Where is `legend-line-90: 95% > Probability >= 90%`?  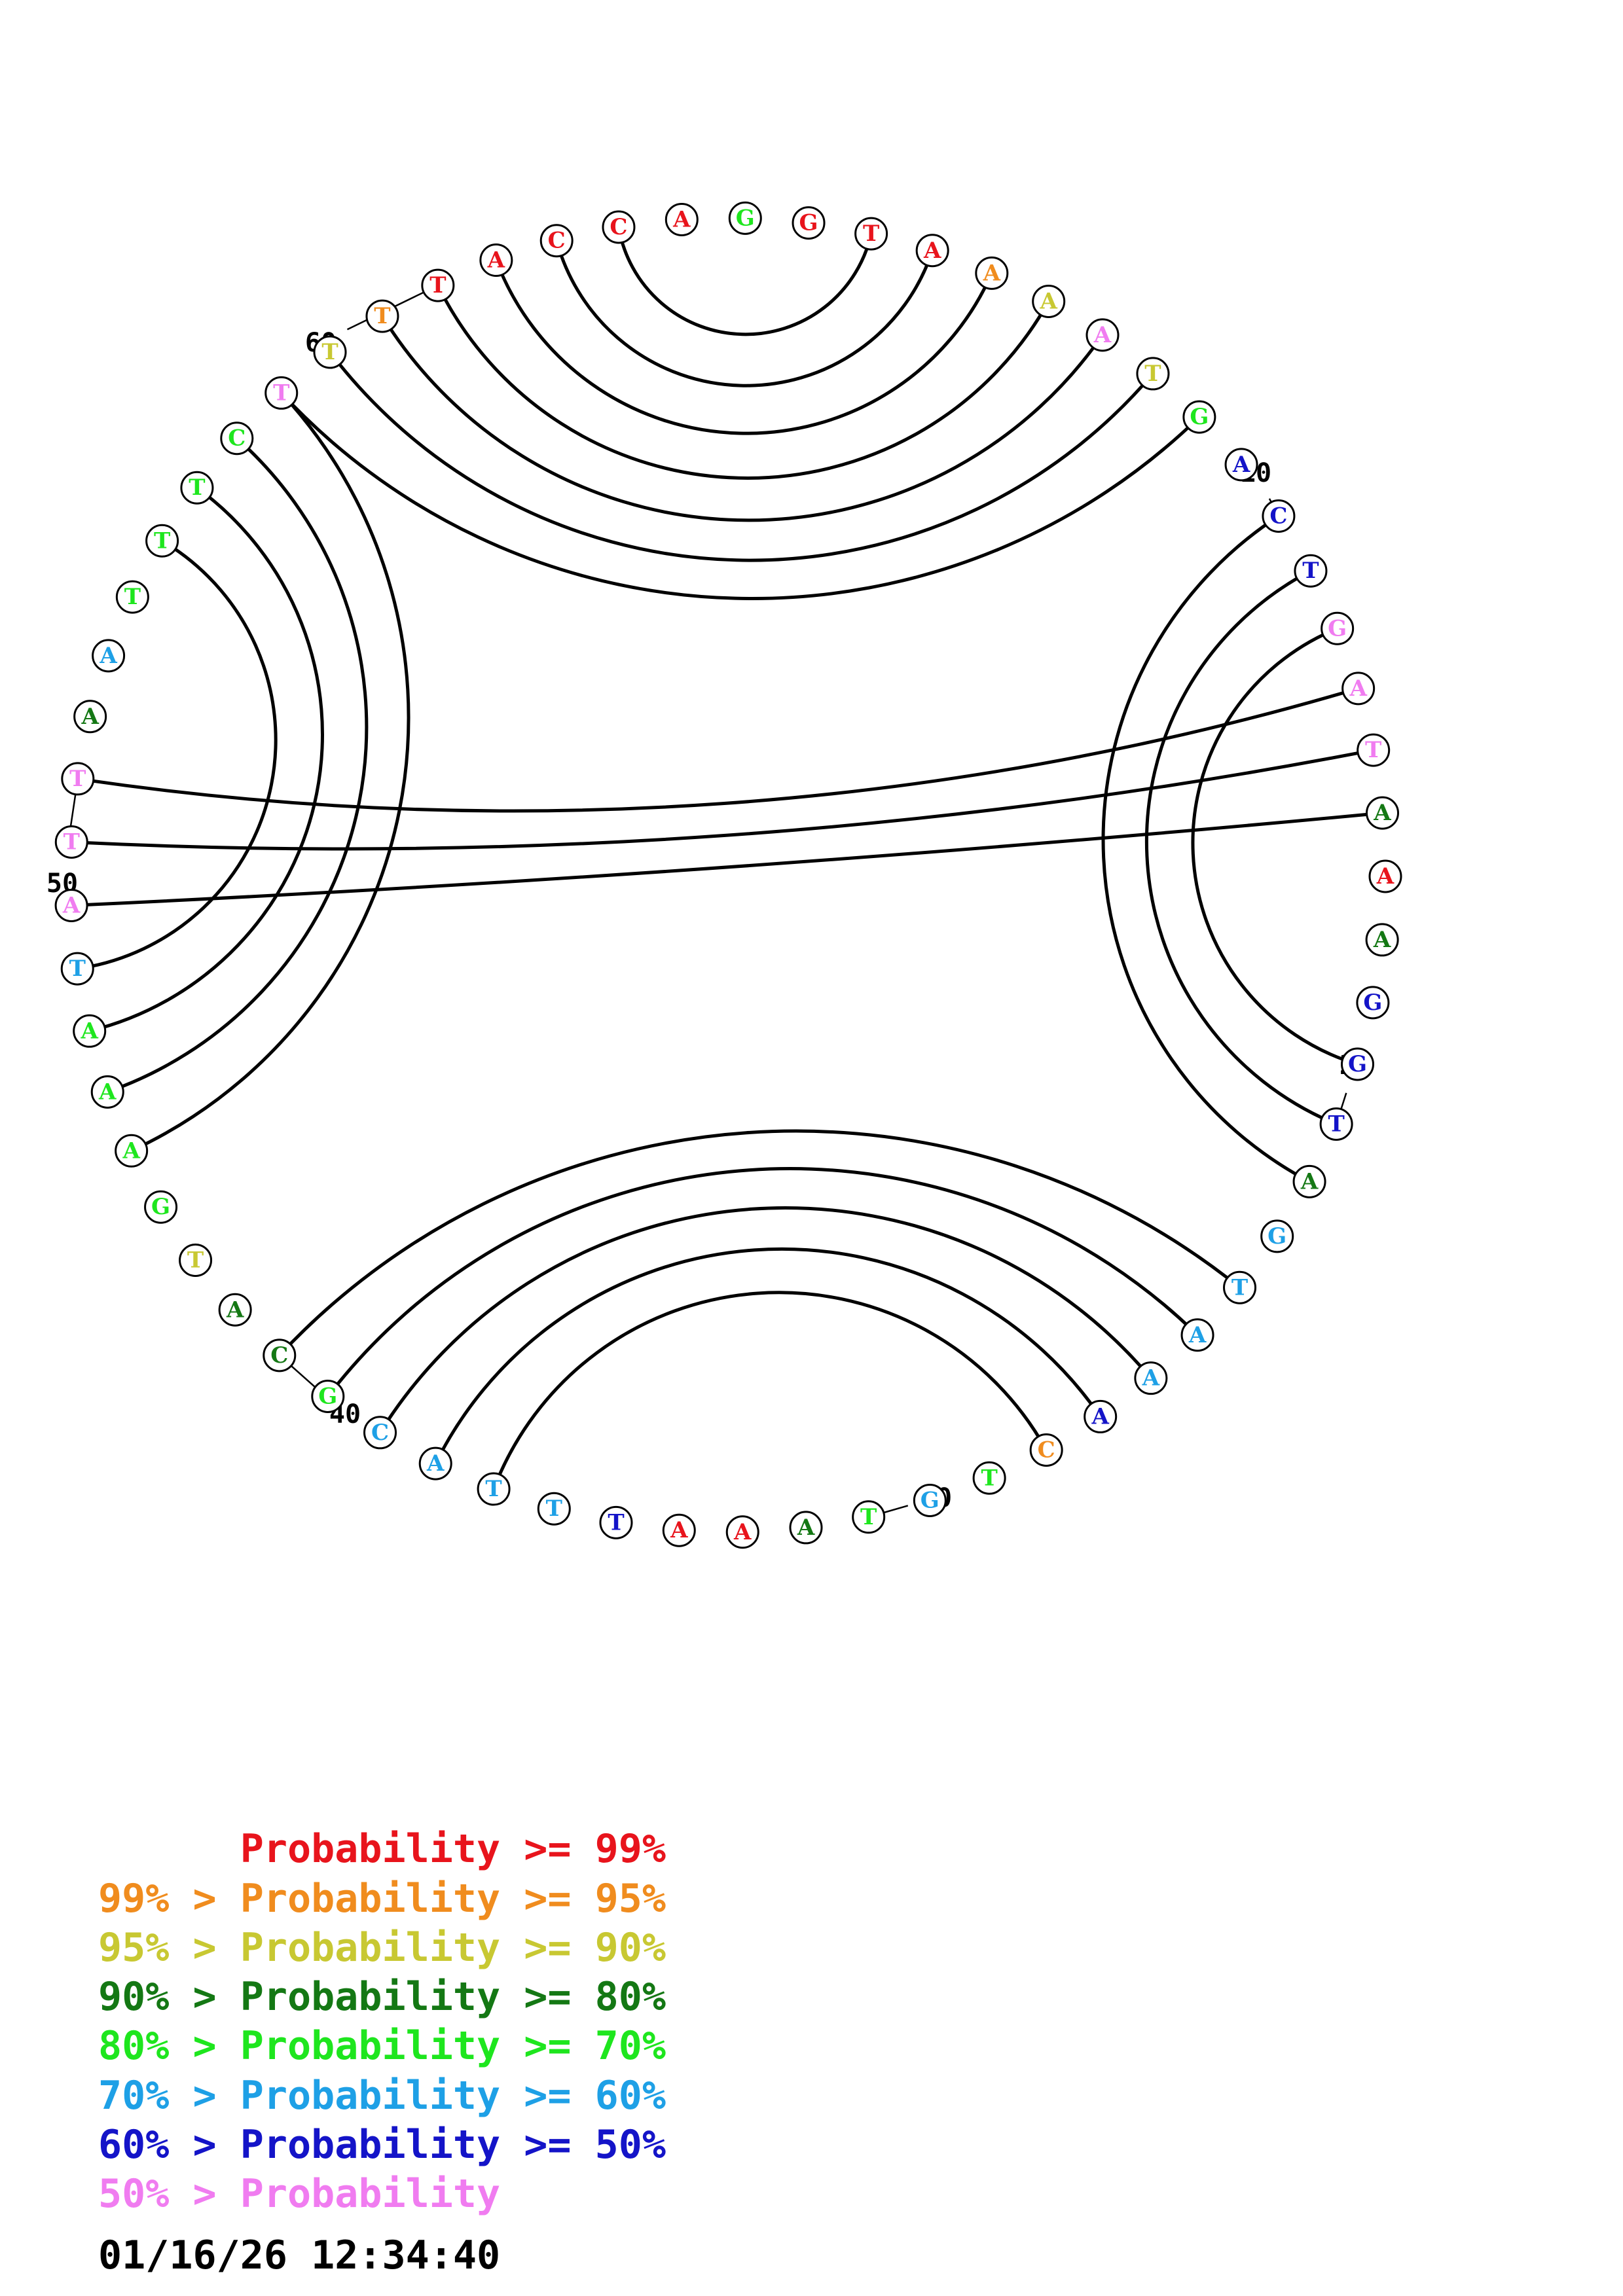 legend-line-90: 95% > Probability >= 90% is located at coordinates (382, 1948).